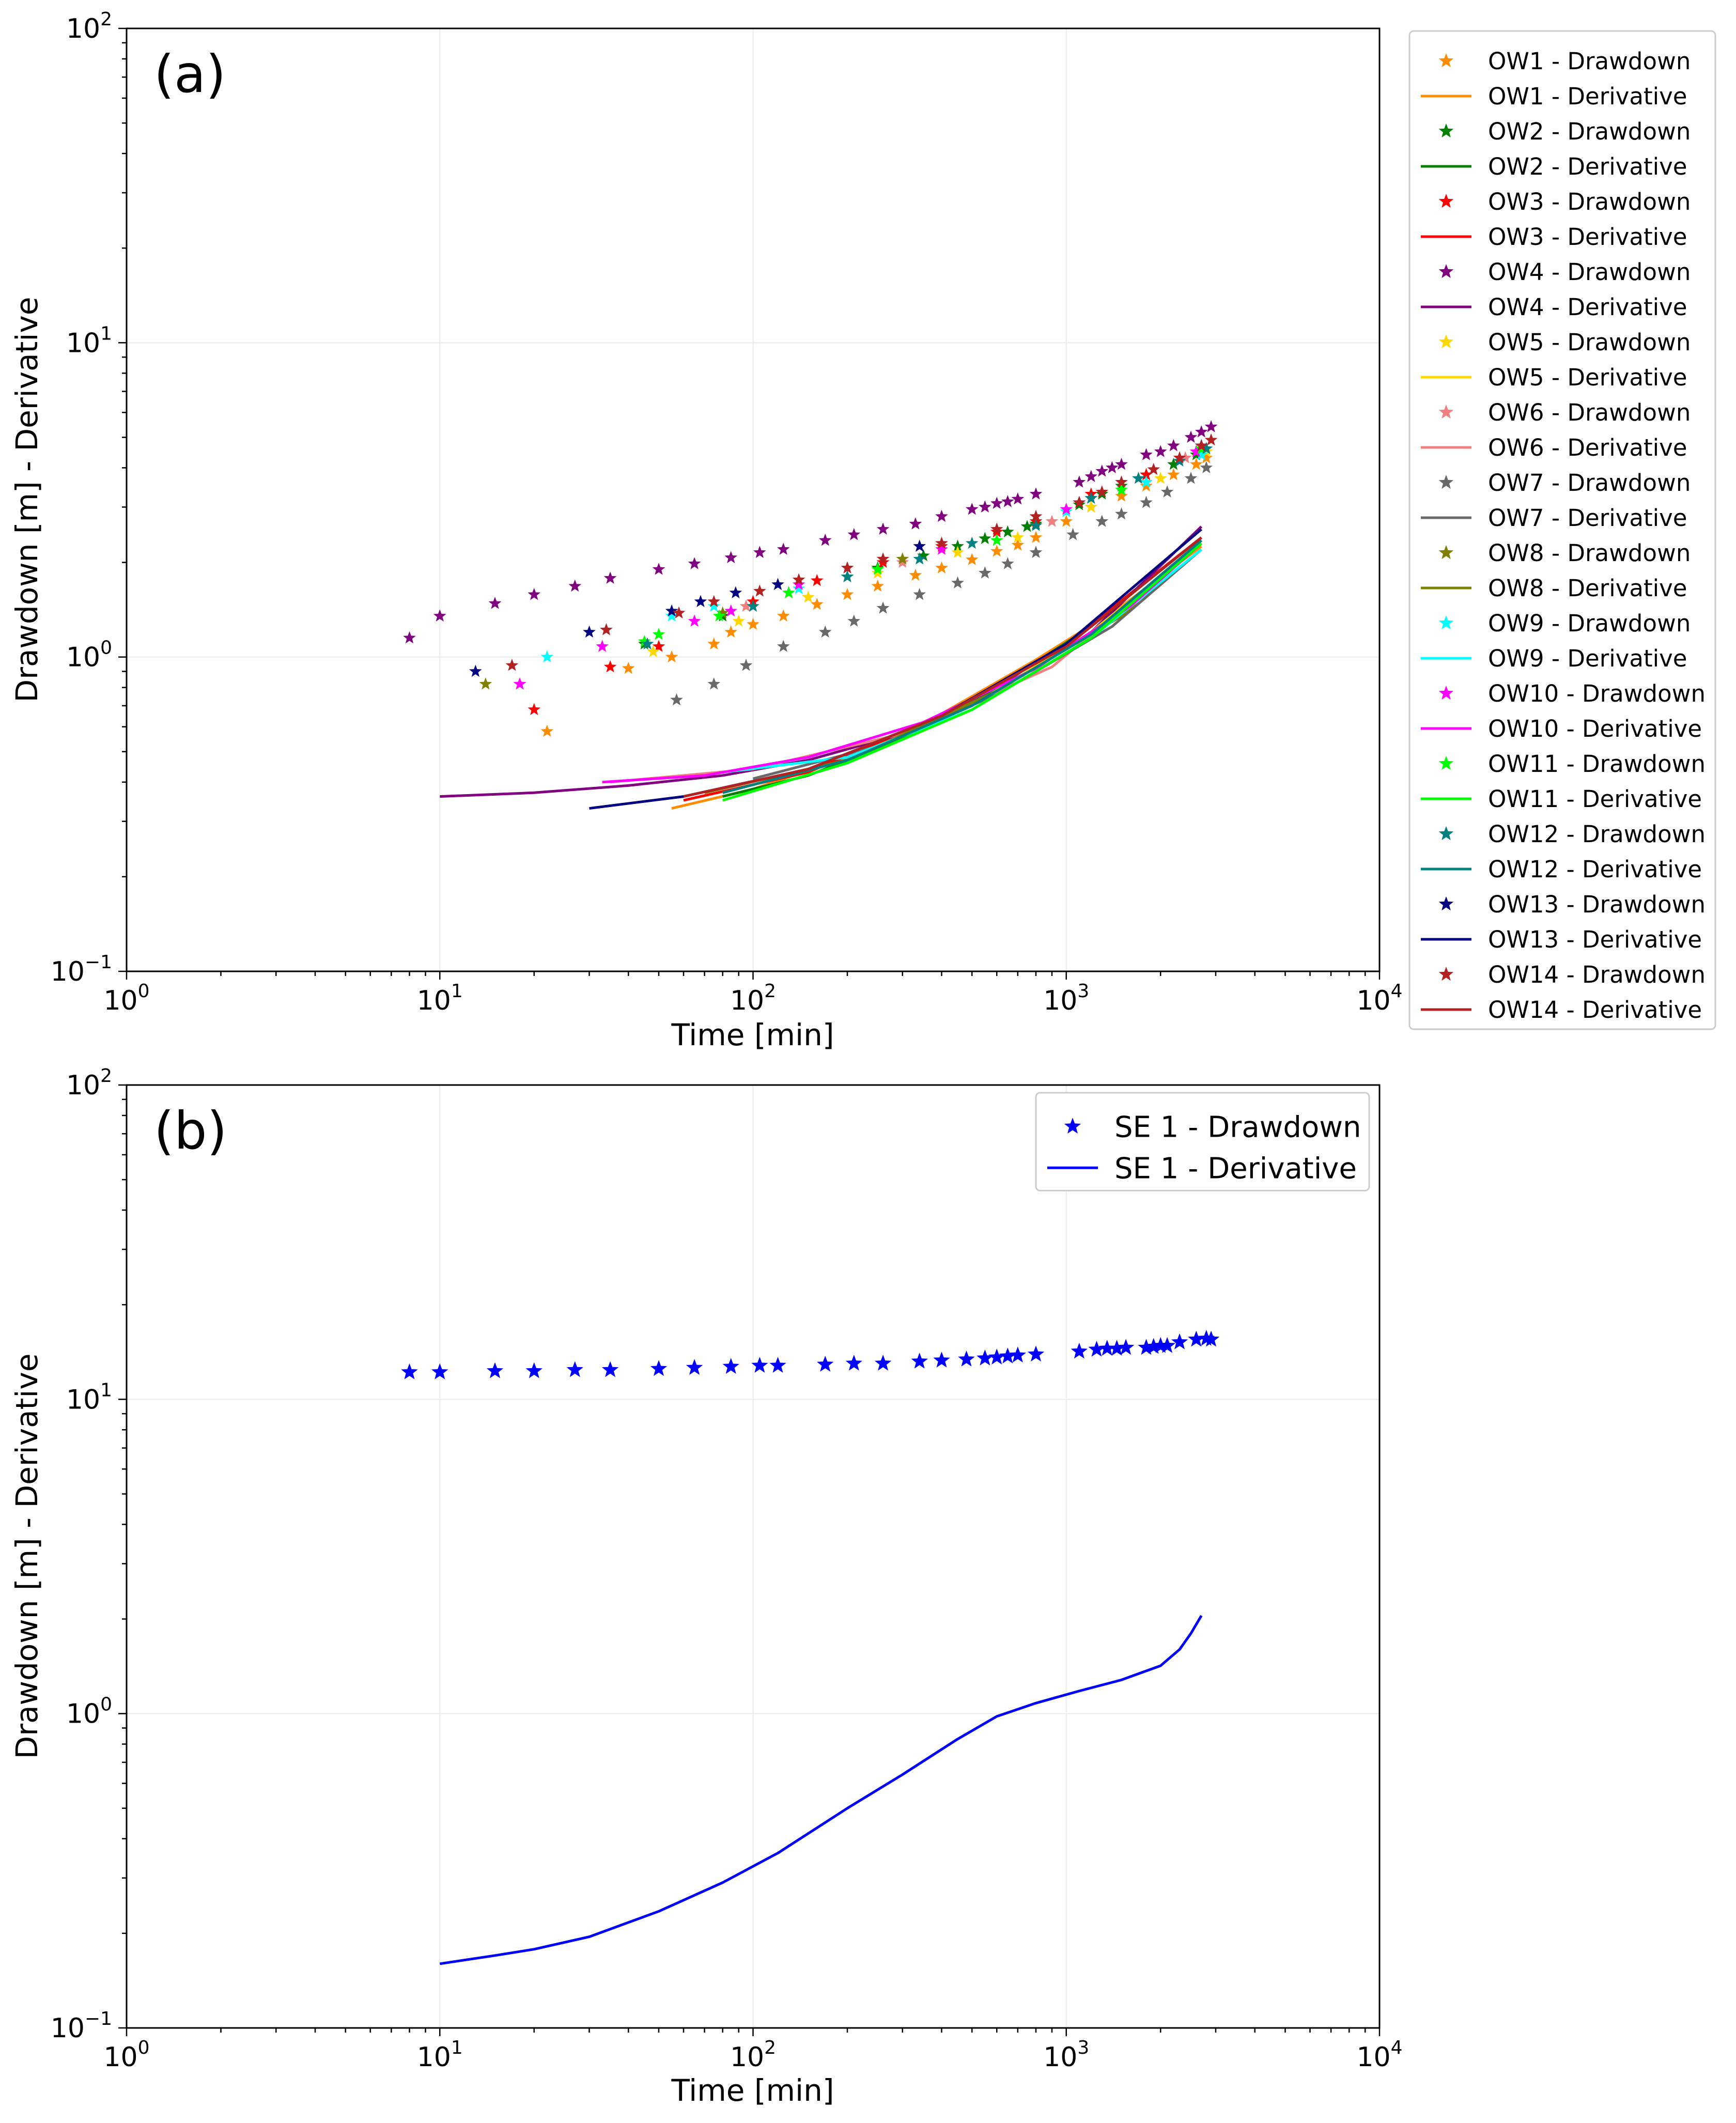  What do you see at coordinates (753, 1034) in the screenshot?
I see `panel-a-x-axis-label: Time [min]` at bounding box center [753, 1034].